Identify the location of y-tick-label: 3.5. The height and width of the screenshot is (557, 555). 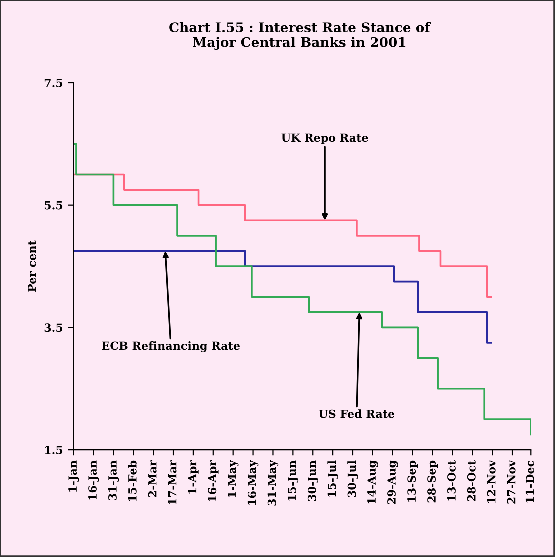
(53, 328).